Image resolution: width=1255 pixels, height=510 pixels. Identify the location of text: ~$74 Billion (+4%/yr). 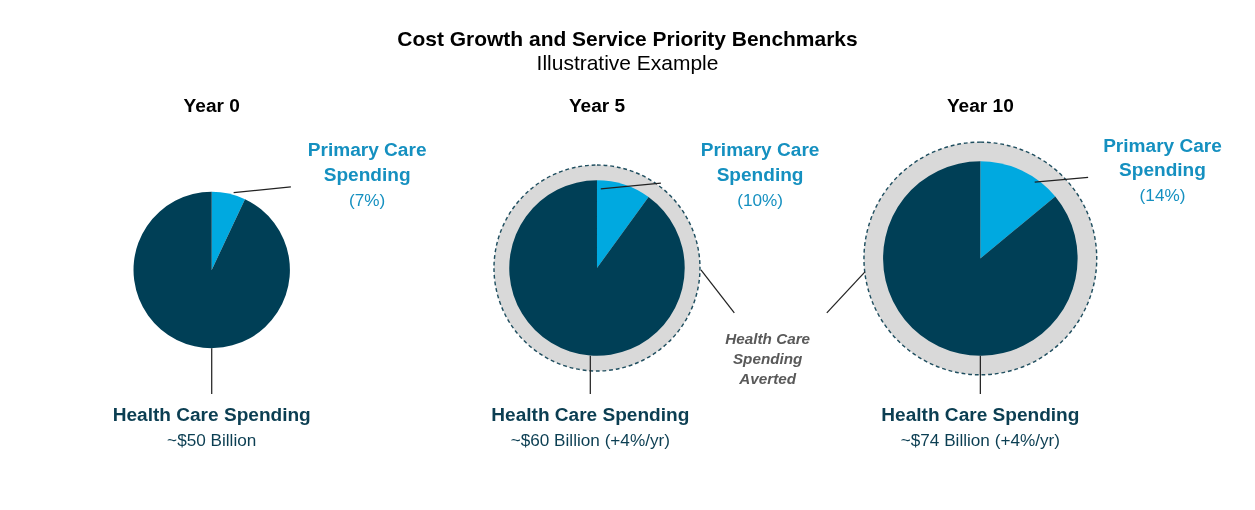
(980, 440).